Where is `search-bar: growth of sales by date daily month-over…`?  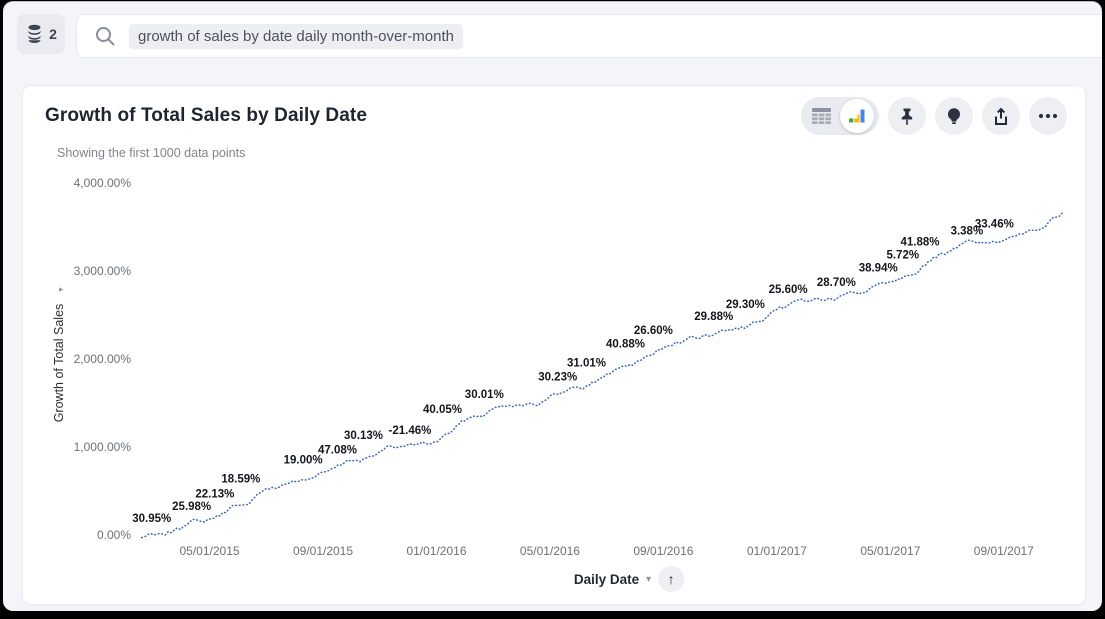 search-bar: growth of sales by date daily month-over… is located at coordinates (589, 36).